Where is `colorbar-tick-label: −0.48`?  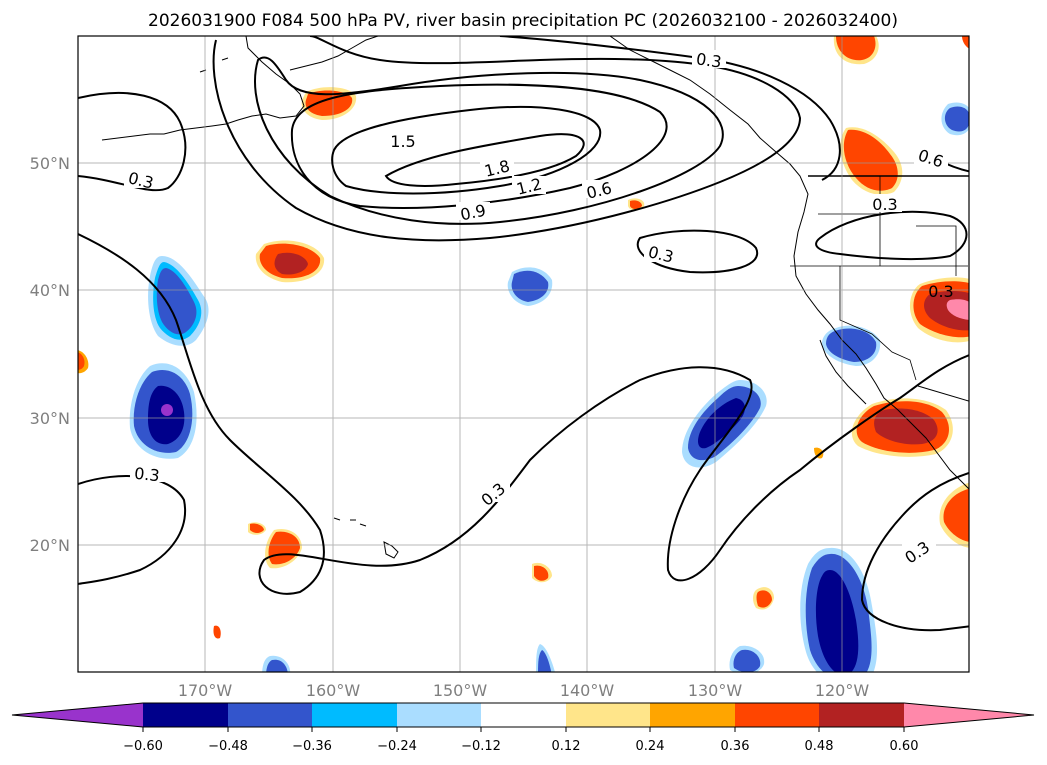 colorbar-tick-label: −0.48 is located at coordinates (228, 746).